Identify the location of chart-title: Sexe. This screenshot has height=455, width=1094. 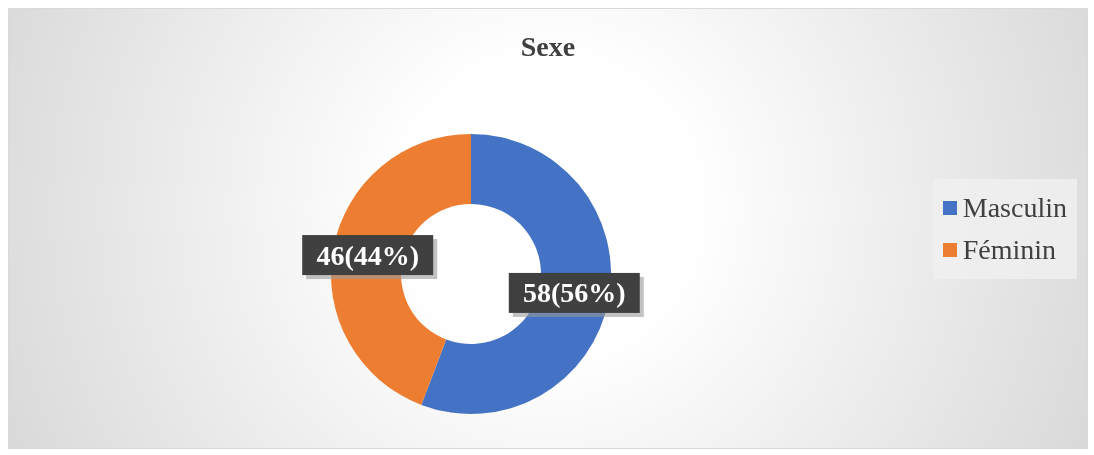
(548, 47).